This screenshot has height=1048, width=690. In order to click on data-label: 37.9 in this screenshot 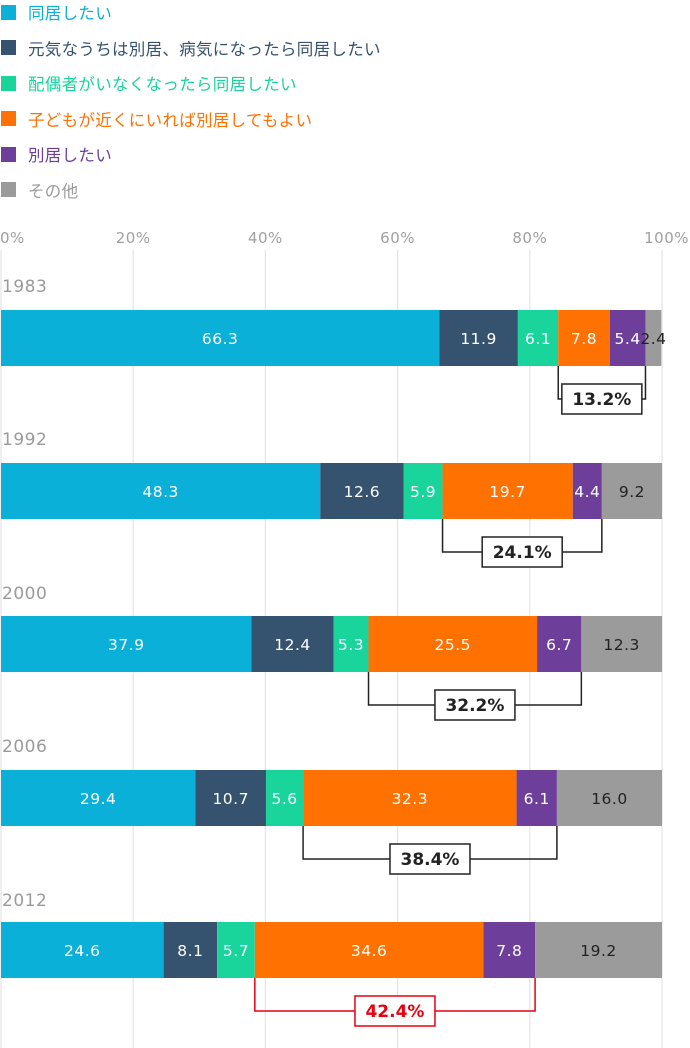, I will do `click(126, 645)`.